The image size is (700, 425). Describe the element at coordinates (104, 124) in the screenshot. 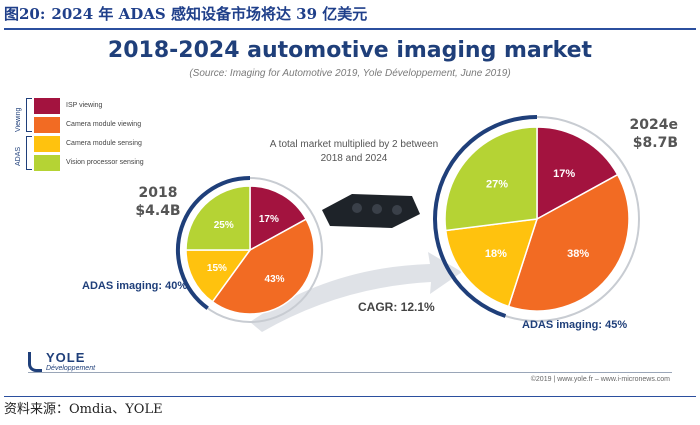

I see `legend-label: Camera module viewing` at that location.